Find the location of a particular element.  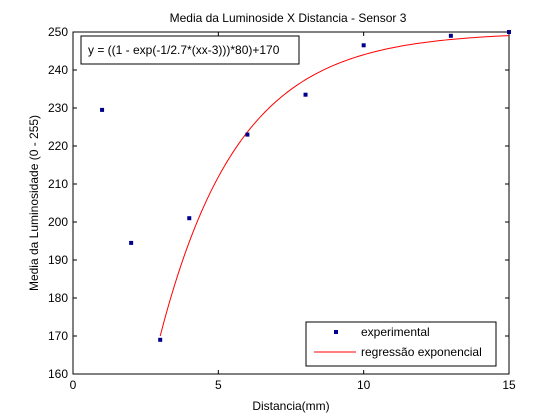

y-tick-labels: 160 170 180 190 200 210 220 230 240 250 is located at coordinates (58, 203).